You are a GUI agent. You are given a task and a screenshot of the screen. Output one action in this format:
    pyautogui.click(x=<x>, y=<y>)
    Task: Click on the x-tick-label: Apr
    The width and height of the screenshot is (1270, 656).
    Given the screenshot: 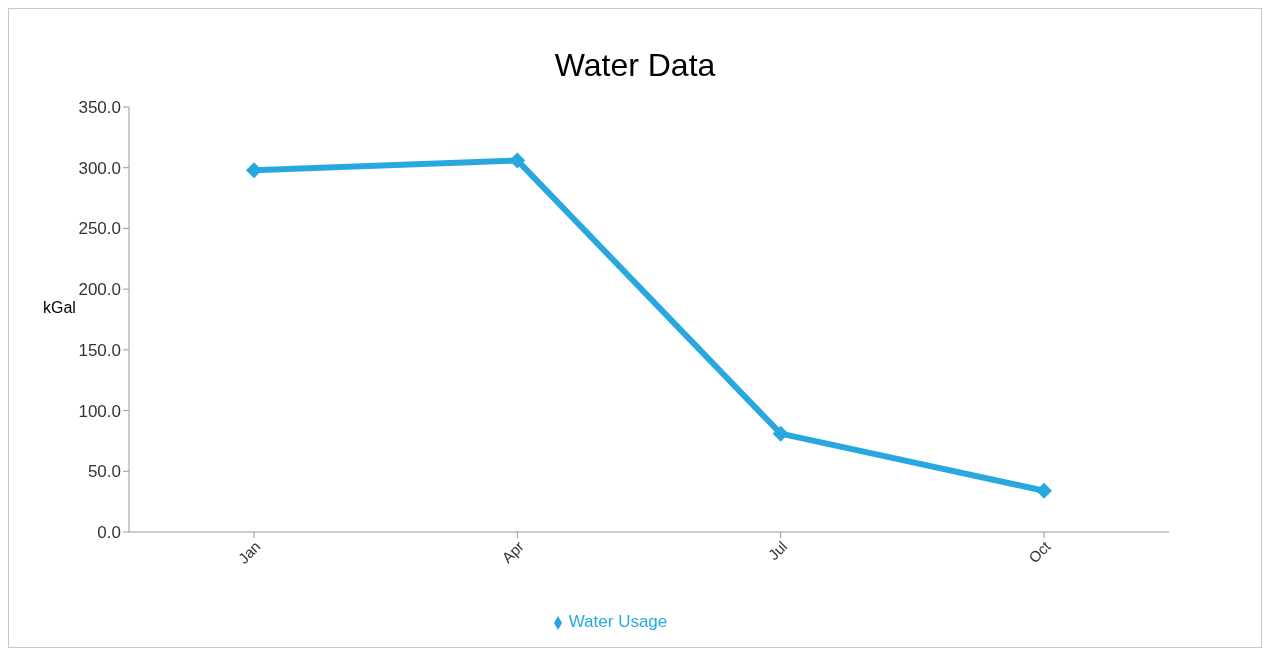 What is the action you would take?
    pyautogui.click(x=512, y=552)
    